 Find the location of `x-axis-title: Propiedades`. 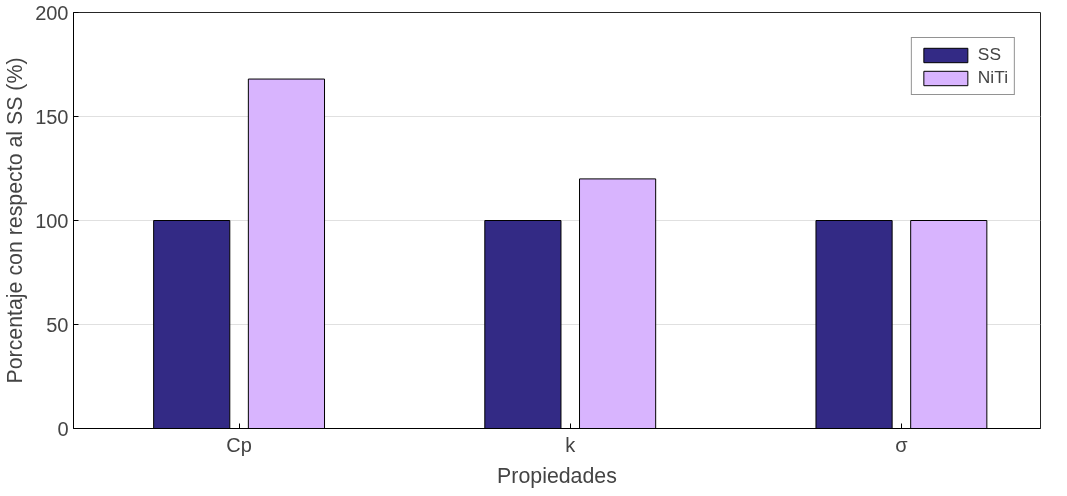

x-axis-title: Propiedades is located at coordinates (557, 475).